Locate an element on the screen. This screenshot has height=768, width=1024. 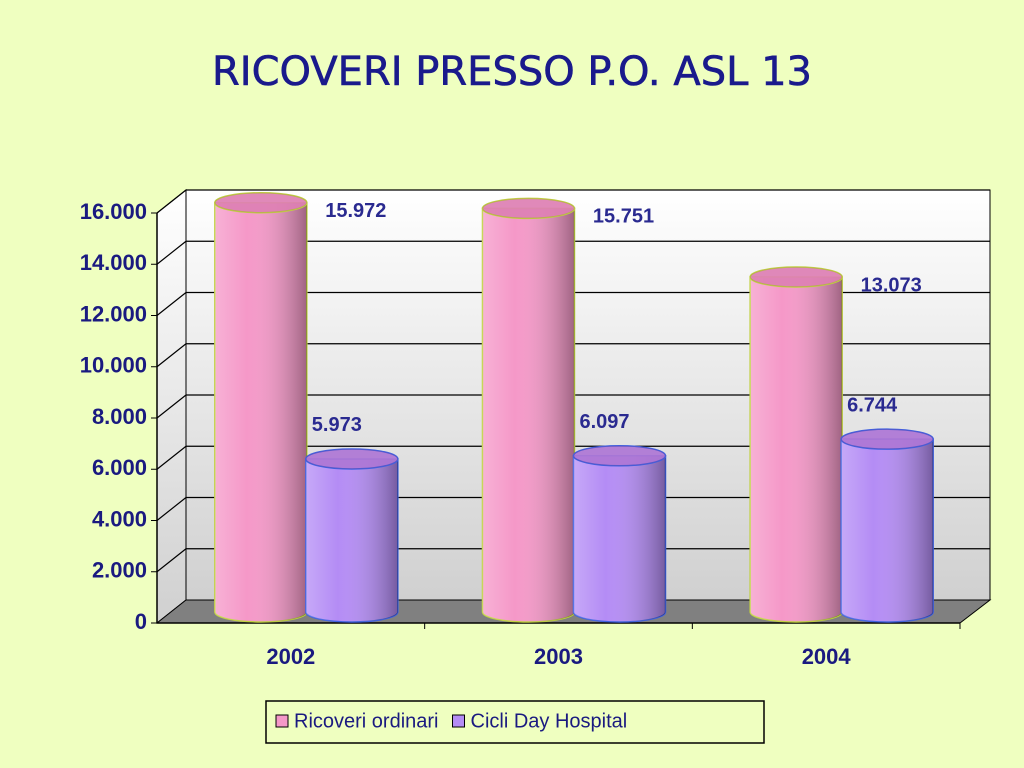
value-label: 13.073 is located at coordinates (891, 285).